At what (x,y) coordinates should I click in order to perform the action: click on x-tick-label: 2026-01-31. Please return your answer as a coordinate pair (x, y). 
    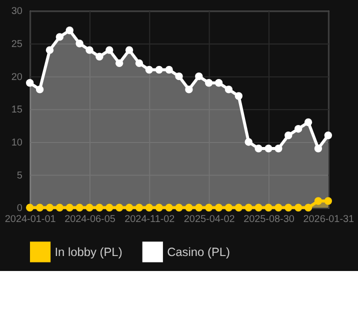
    Looking at the image, I should click on (329, 220).